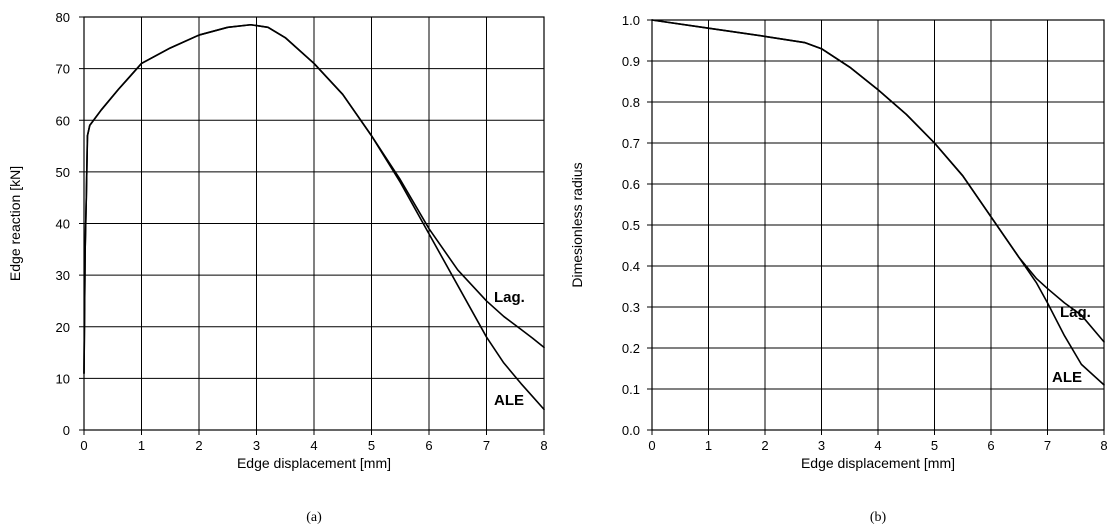 The image size is (1113, 529). Describe the element at coordinates (63, 378) in the screenshot. I see `y-tick-label: 10` at that location.